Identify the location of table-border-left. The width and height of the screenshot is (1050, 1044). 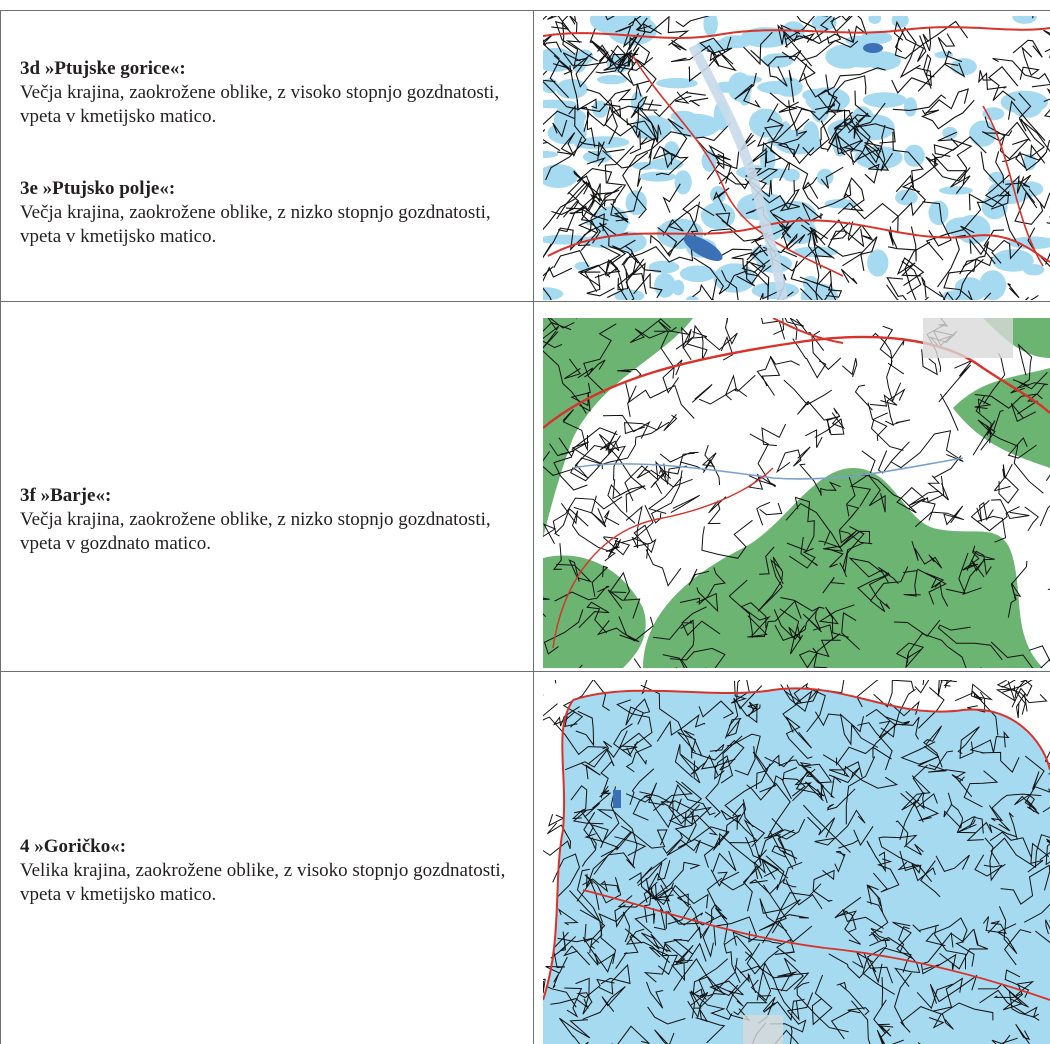
(0, 527).